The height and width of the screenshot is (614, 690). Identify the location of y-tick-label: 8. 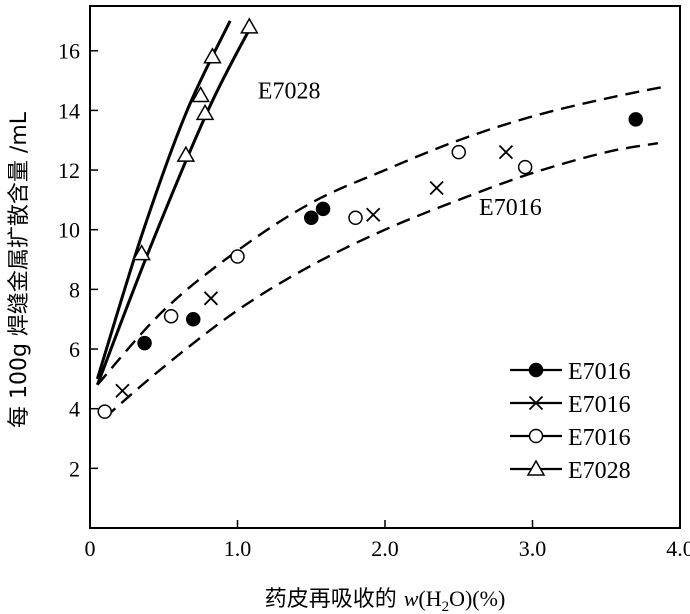
(74, 289).